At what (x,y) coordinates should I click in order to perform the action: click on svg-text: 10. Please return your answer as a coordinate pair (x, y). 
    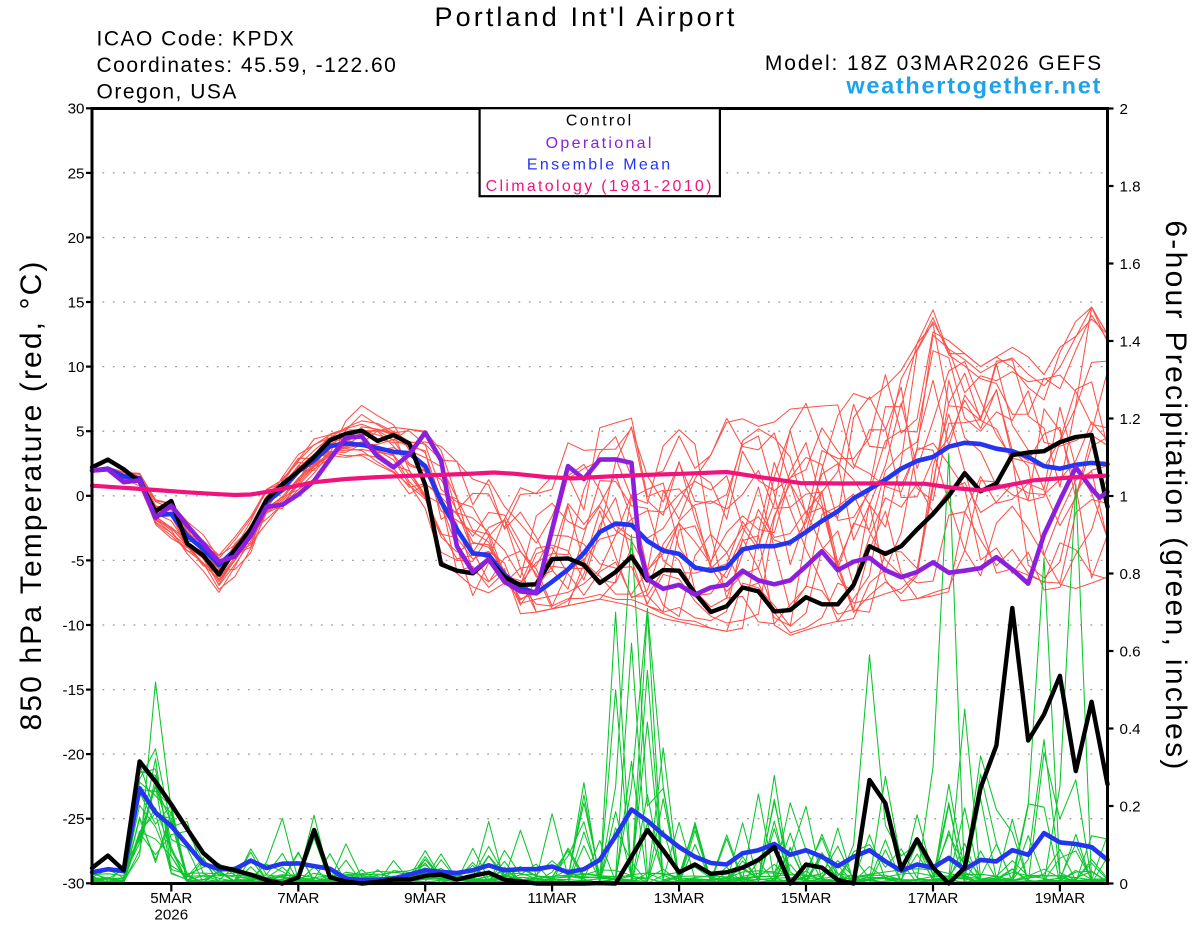
    Looking at the image, I should click on (76, 367).